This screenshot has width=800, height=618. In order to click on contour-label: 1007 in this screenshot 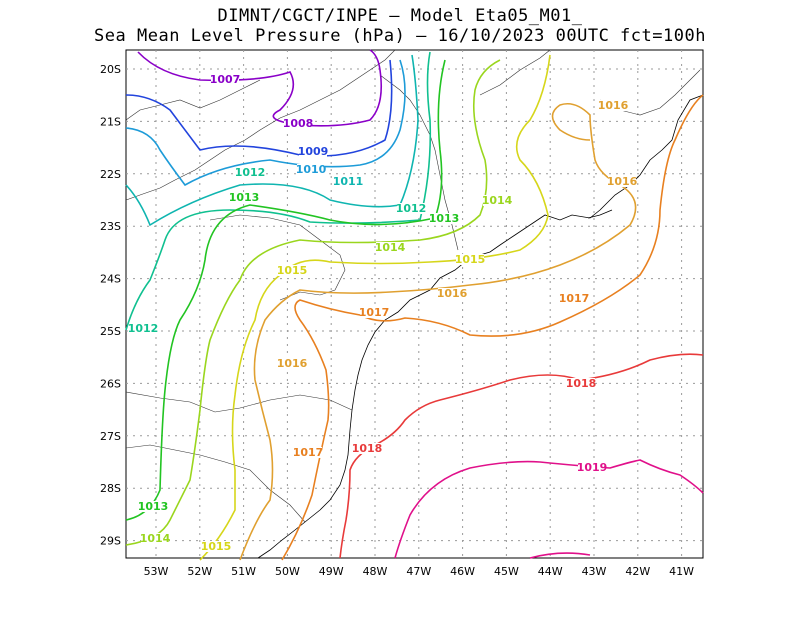, I will do `click(225, 79)`.